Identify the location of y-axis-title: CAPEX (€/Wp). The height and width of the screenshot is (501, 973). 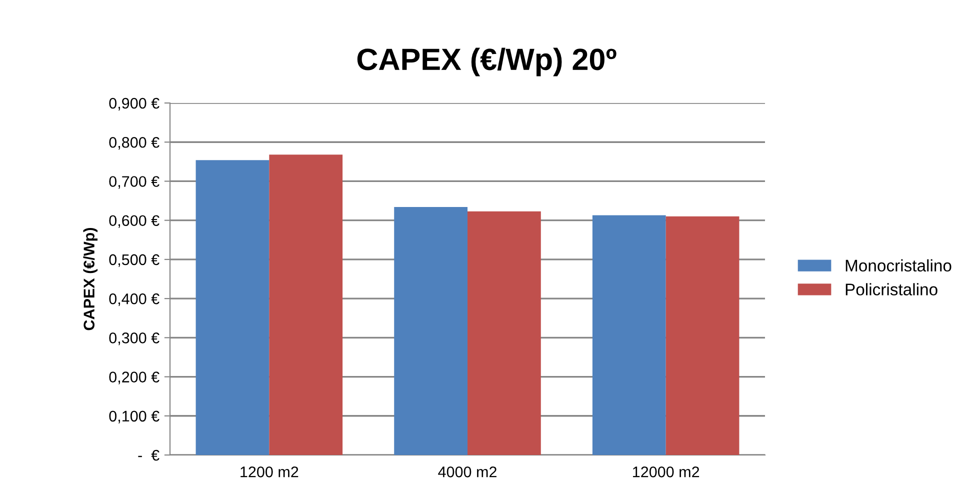
(90, 279).